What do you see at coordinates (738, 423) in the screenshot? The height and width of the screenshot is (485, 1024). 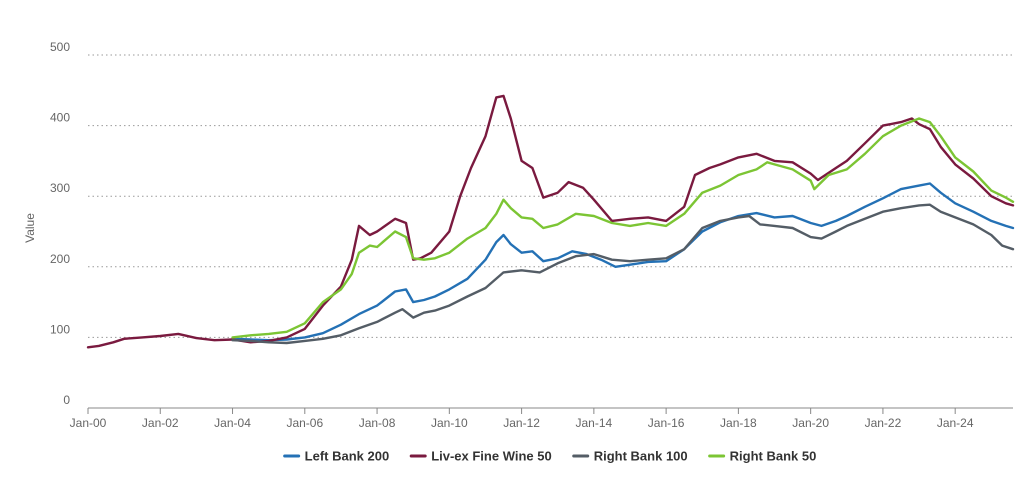 I see `x-tick-label: Jan-18` at bounding box center [738, 423].